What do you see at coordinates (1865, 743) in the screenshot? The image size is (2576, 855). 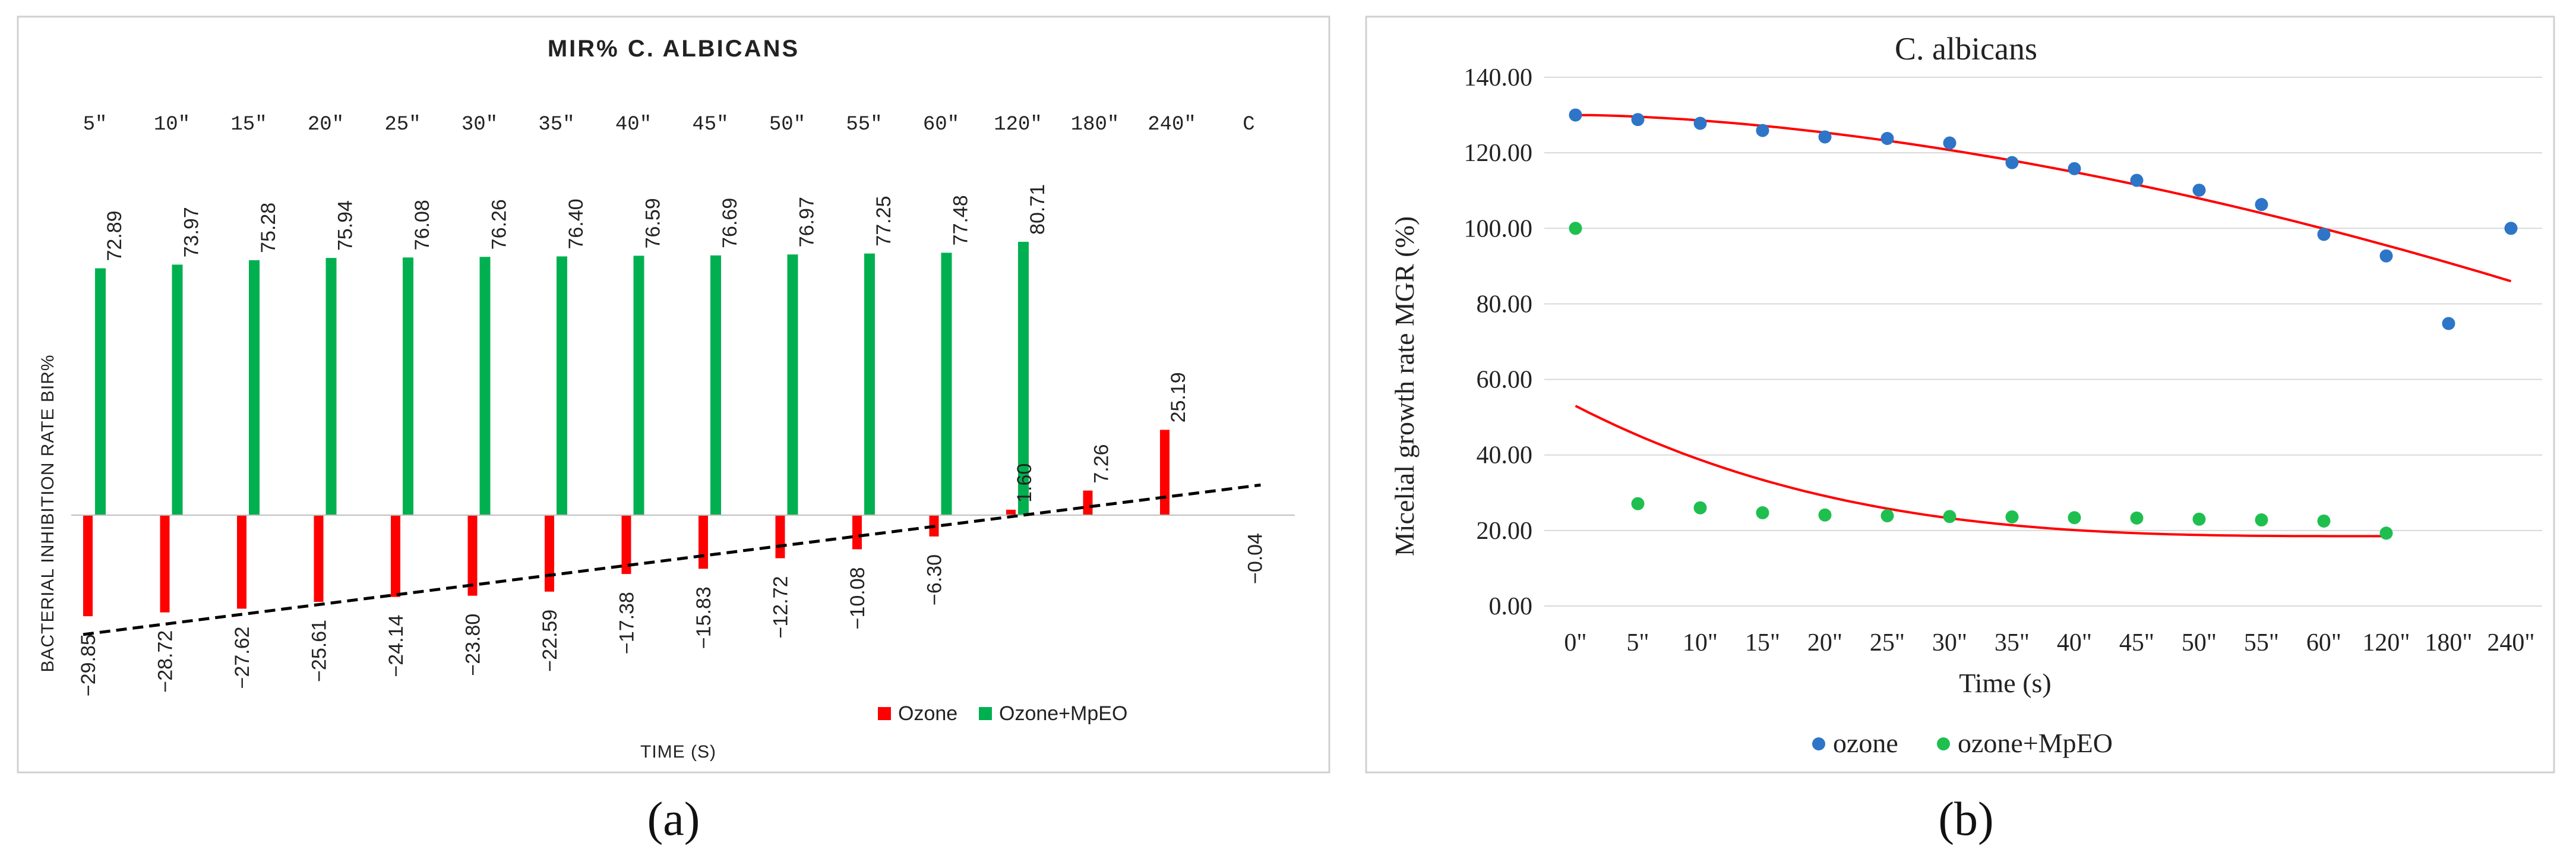 I see `legend-label-ozone-b: ozone` at bounding box center [1865, 743].